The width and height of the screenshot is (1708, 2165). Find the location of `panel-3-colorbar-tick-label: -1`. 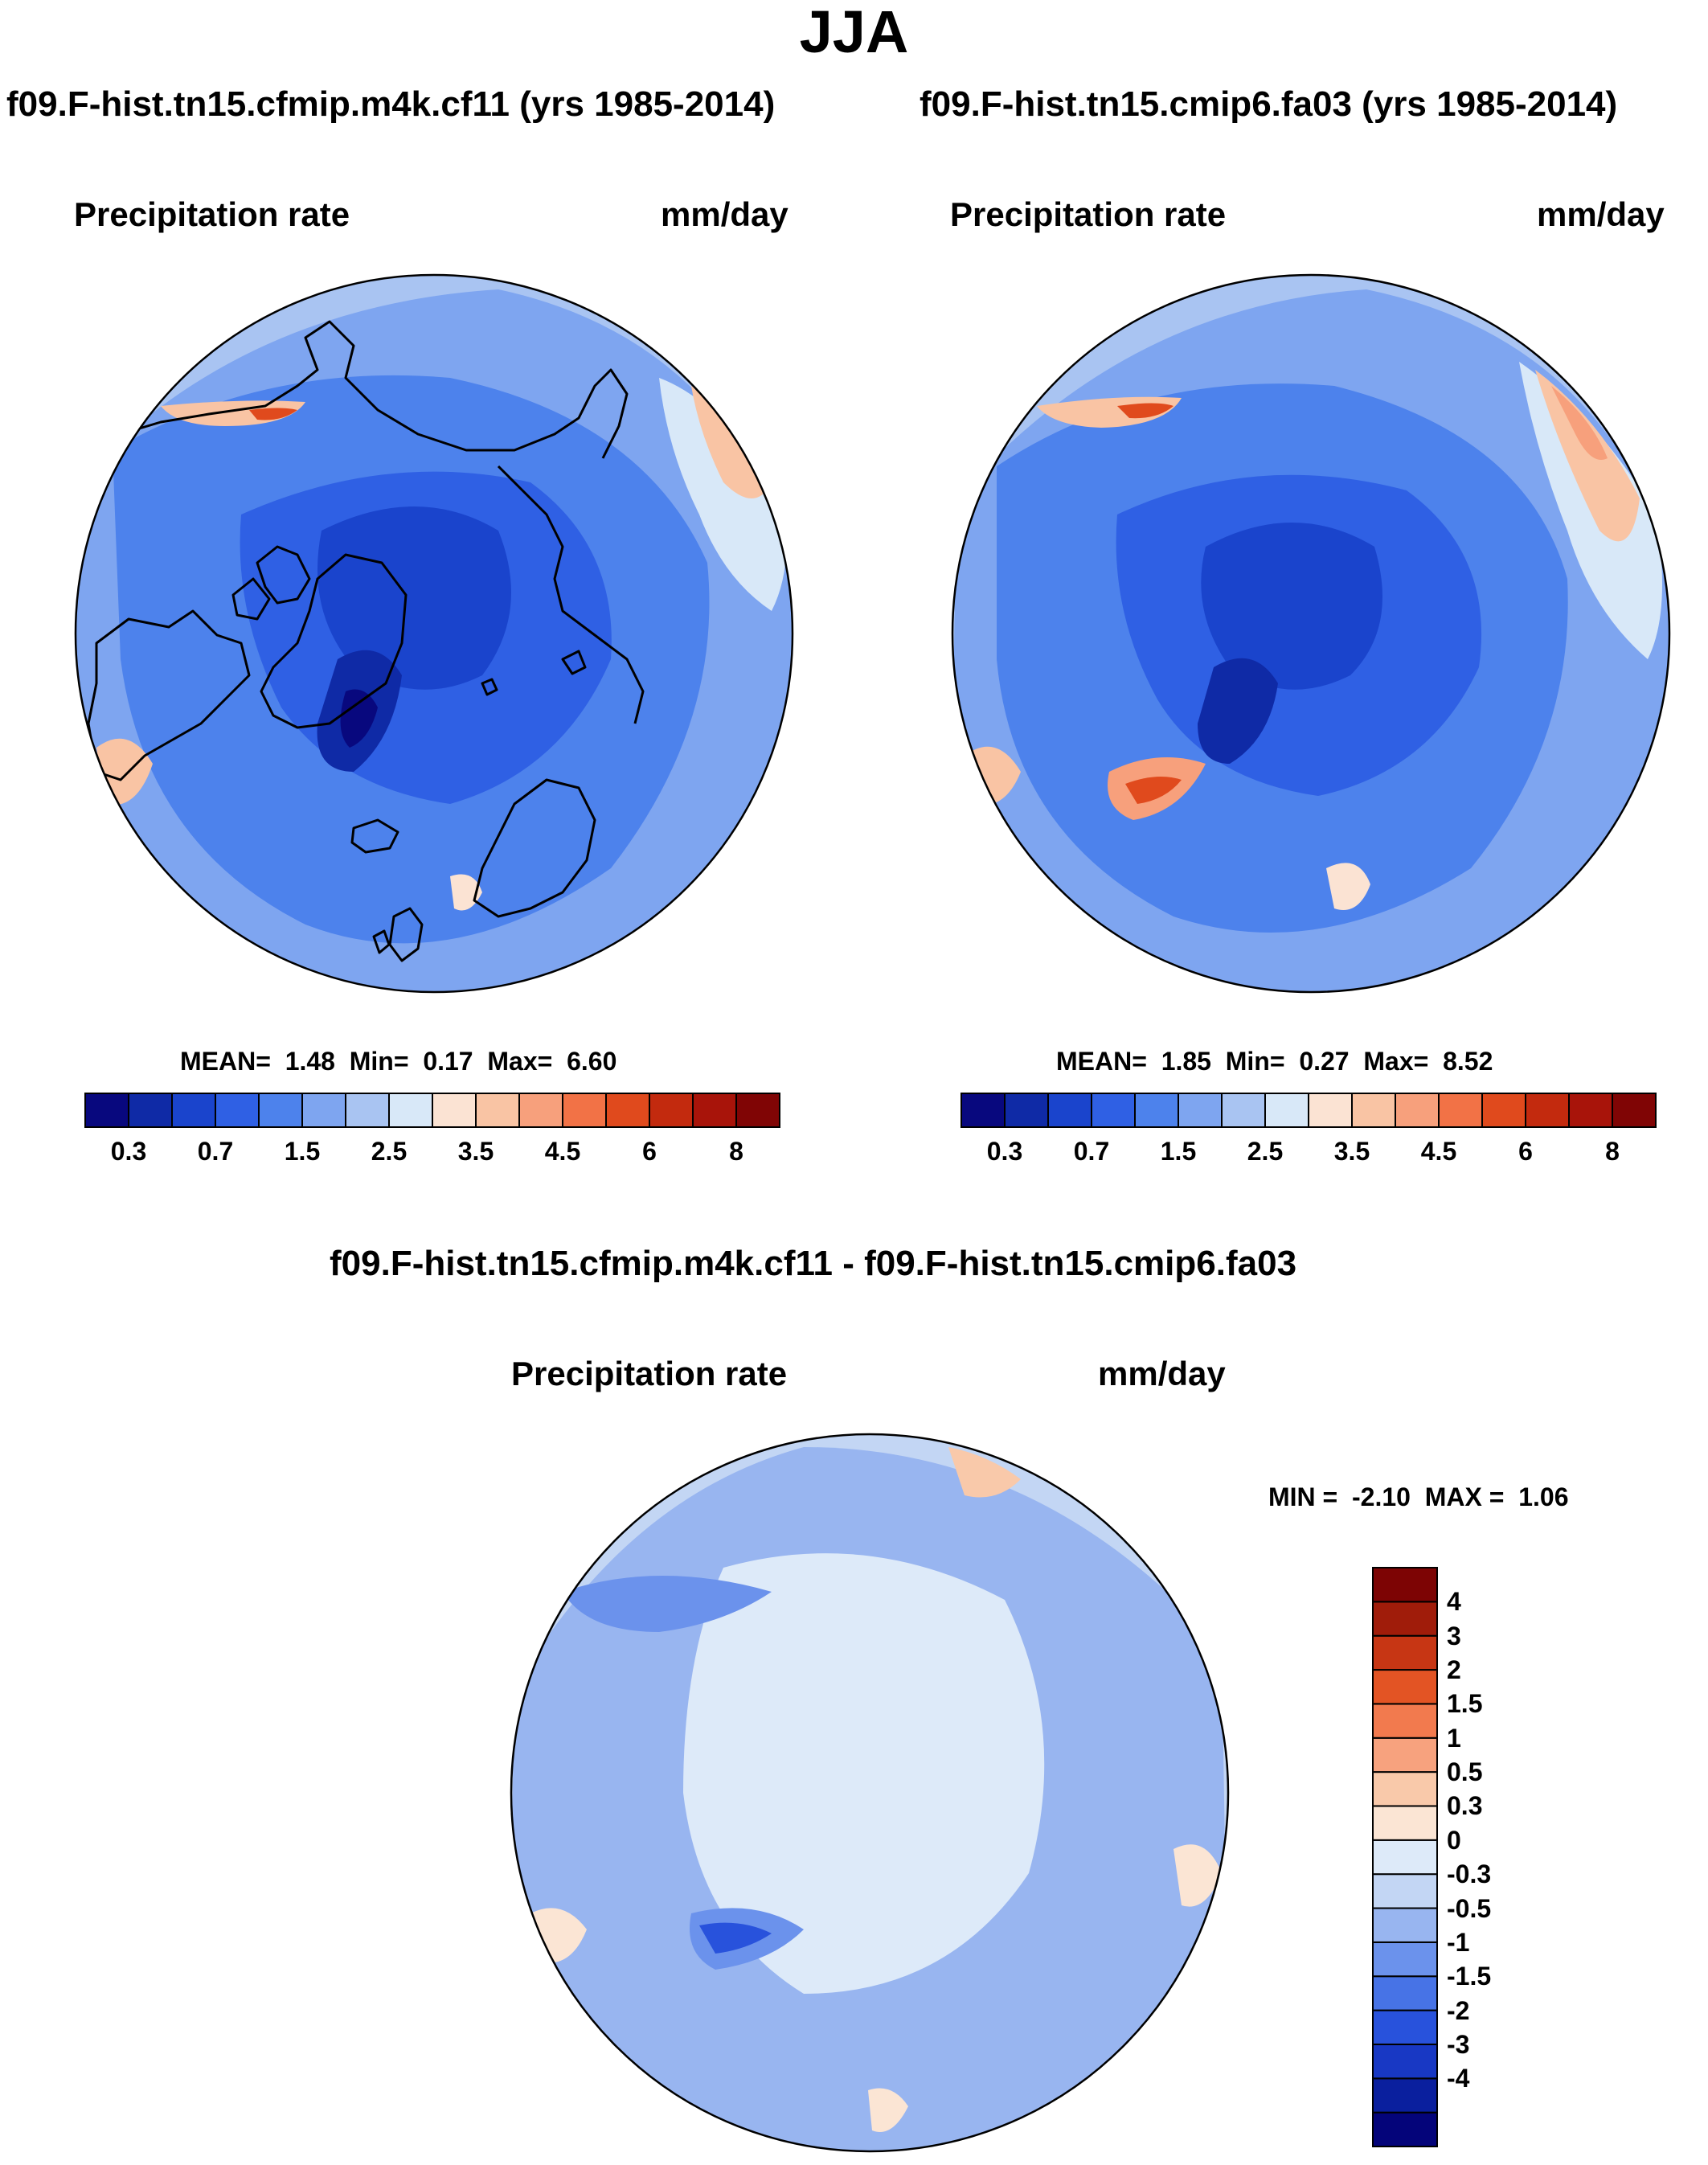

panel-3-colorbar-tick-label: -1 is located at coordinates (1458, 1942).